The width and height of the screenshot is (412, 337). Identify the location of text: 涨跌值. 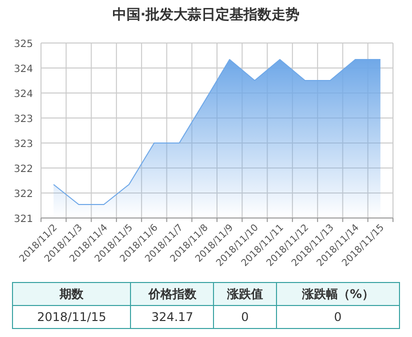
(245, 294).